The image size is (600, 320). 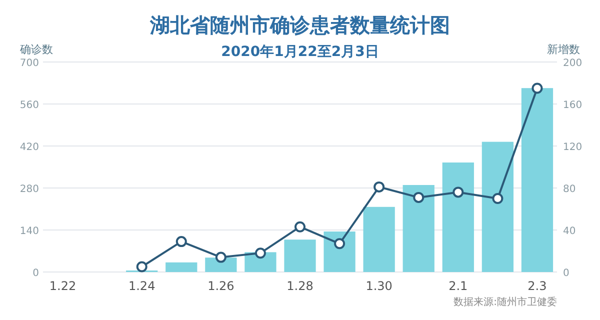 I want to click on x-tick-label: 1.26, so click(x=221, y=286).